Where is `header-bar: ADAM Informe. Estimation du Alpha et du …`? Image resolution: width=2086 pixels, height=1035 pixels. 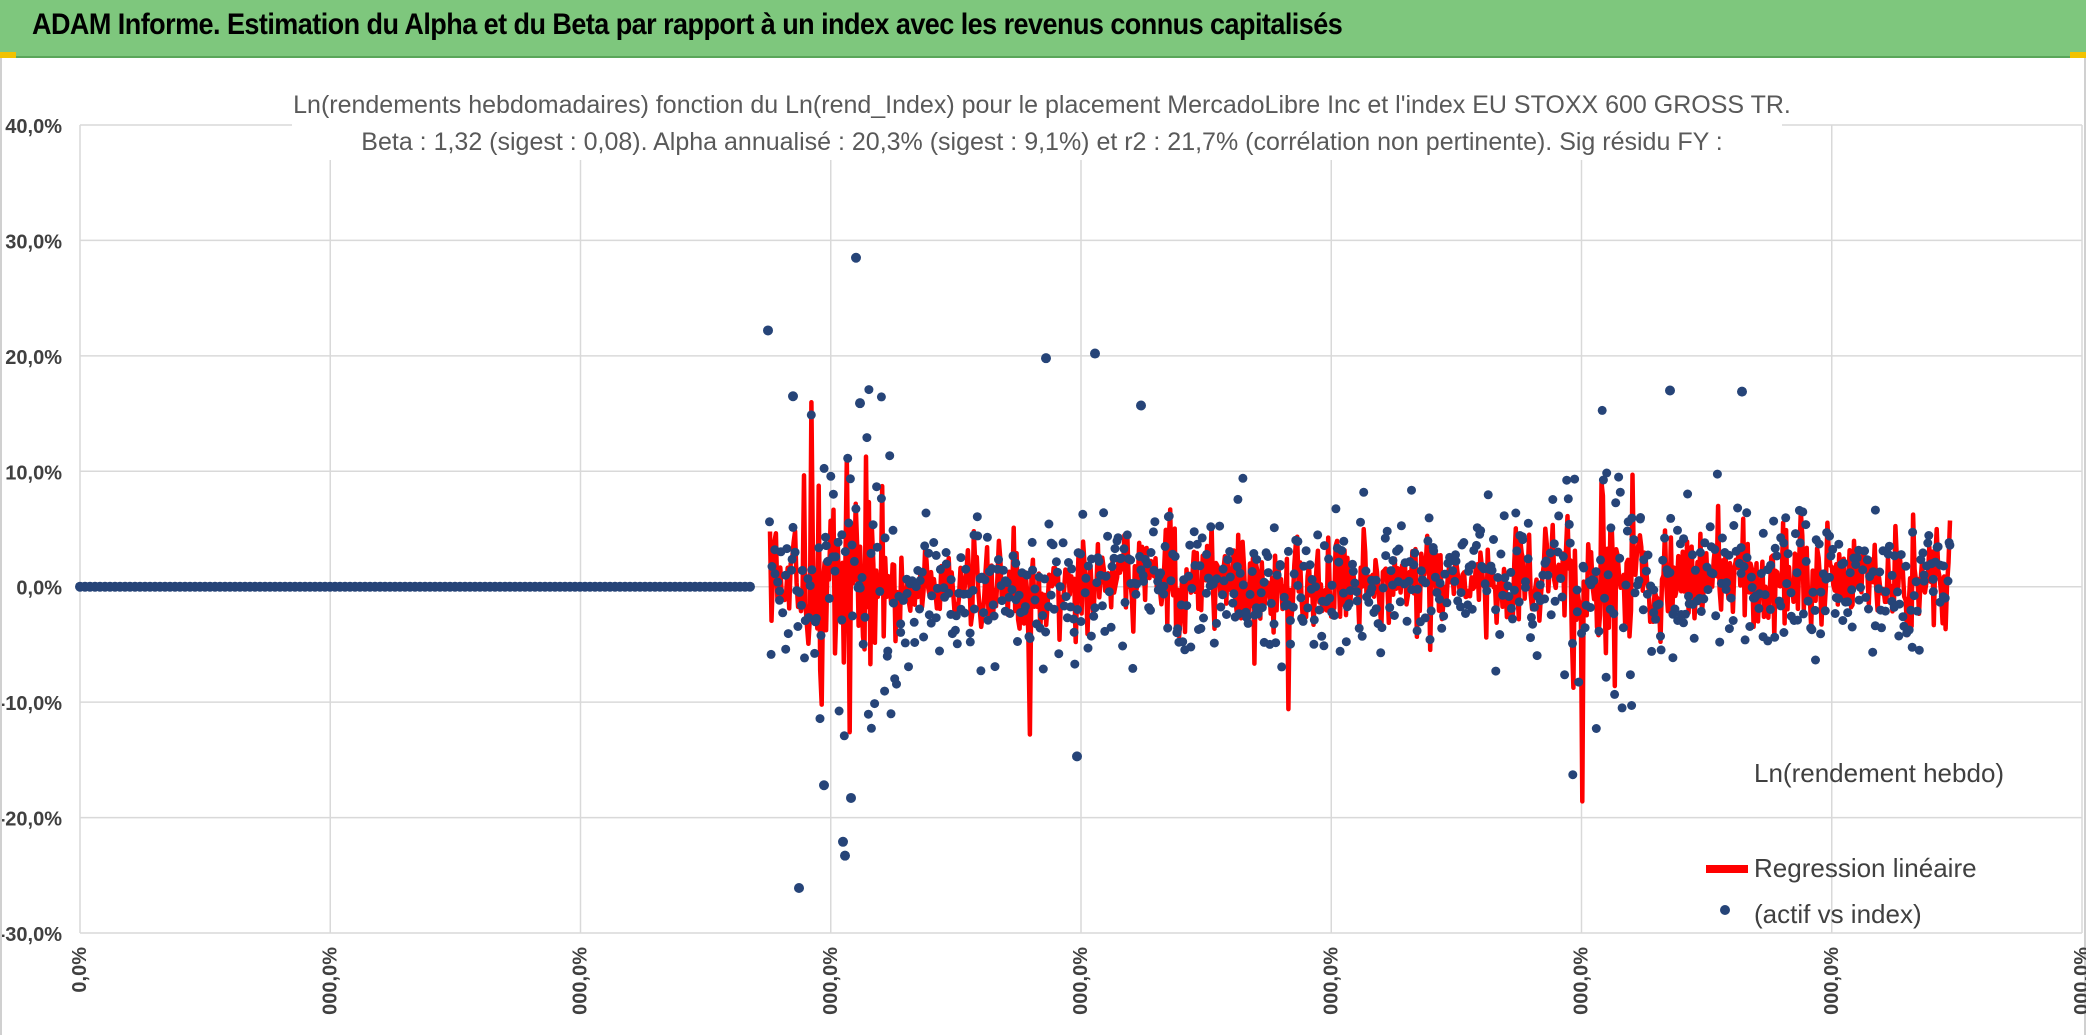
header-bar: ADAM Informe. Estimation du Alpha et du … is located at coordinates (1043, 29).